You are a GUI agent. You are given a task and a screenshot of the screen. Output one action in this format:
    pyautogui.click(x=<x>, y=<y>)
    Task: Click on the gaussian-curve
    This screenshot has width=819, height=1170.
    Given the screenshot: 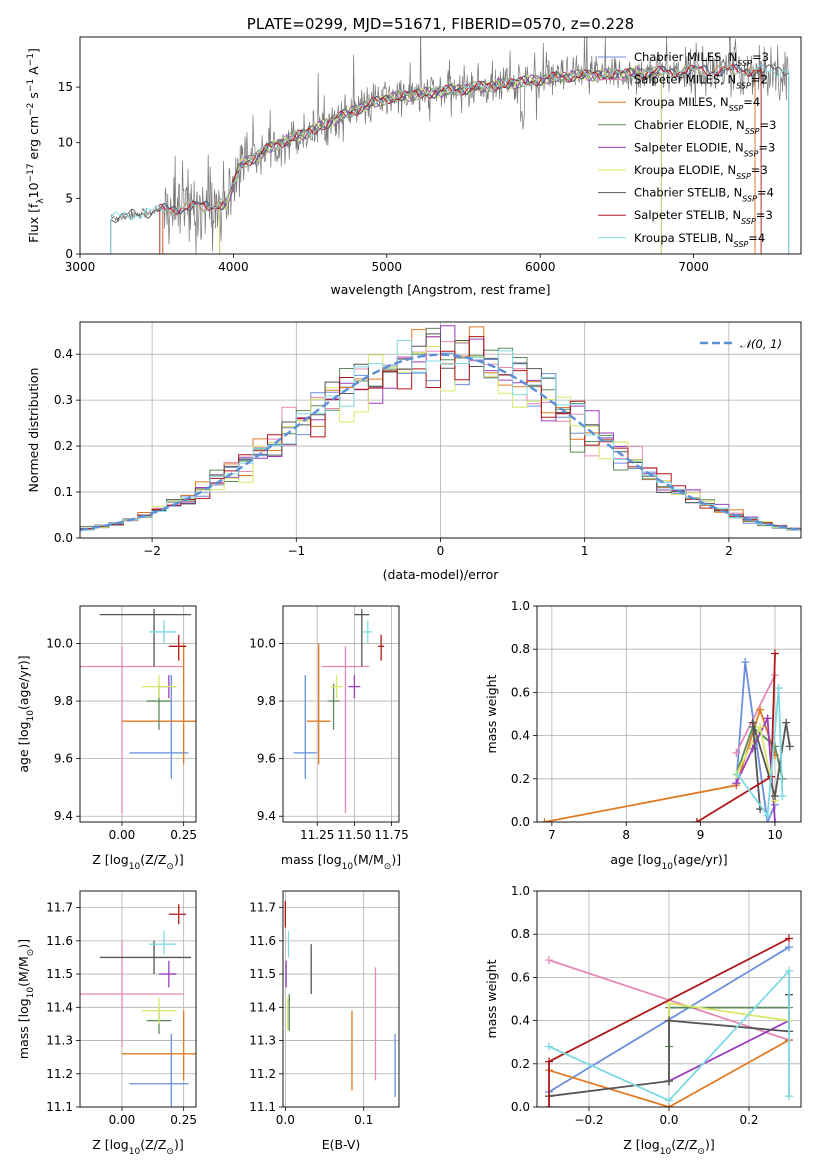 What is the action you would take?
    pyautogui.click(x=440, y=442)
    